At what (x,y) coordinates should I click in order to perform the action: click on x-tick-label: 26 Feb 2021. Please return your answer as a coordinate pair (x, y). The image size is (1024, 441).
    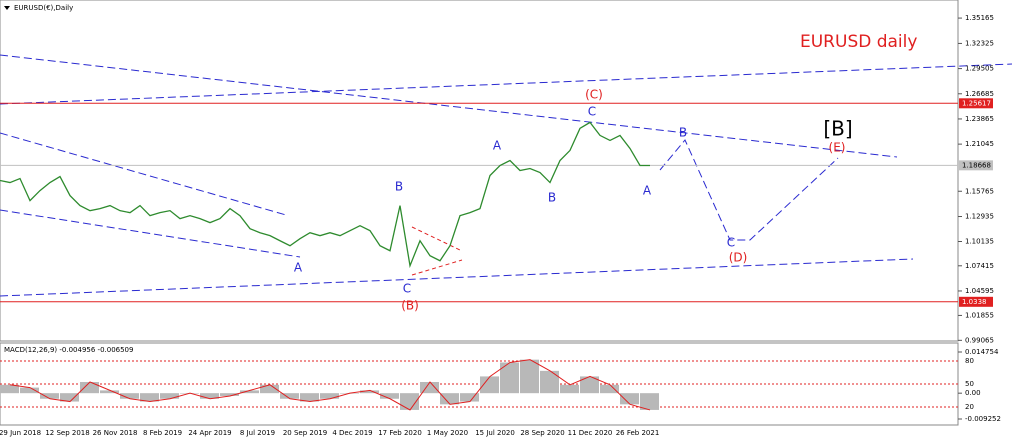
    Looking at the image, I should click on (638, 433).